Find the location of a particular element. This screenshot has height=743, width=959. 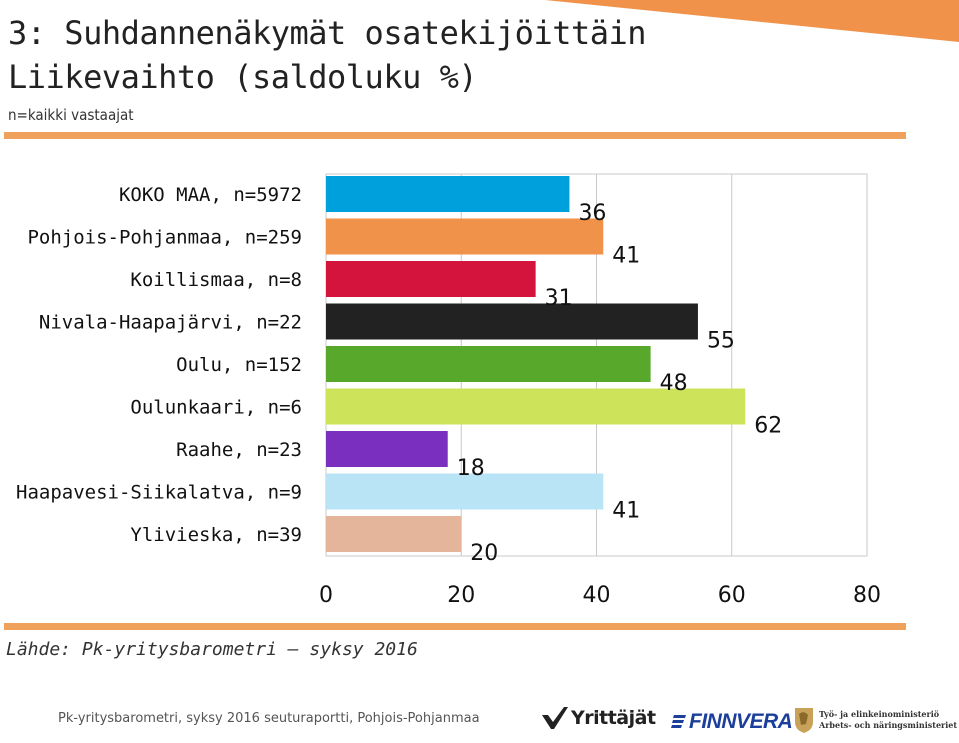

x-axis-ticks: 0 20 40 60 80 is located at coordinates (600, 595).